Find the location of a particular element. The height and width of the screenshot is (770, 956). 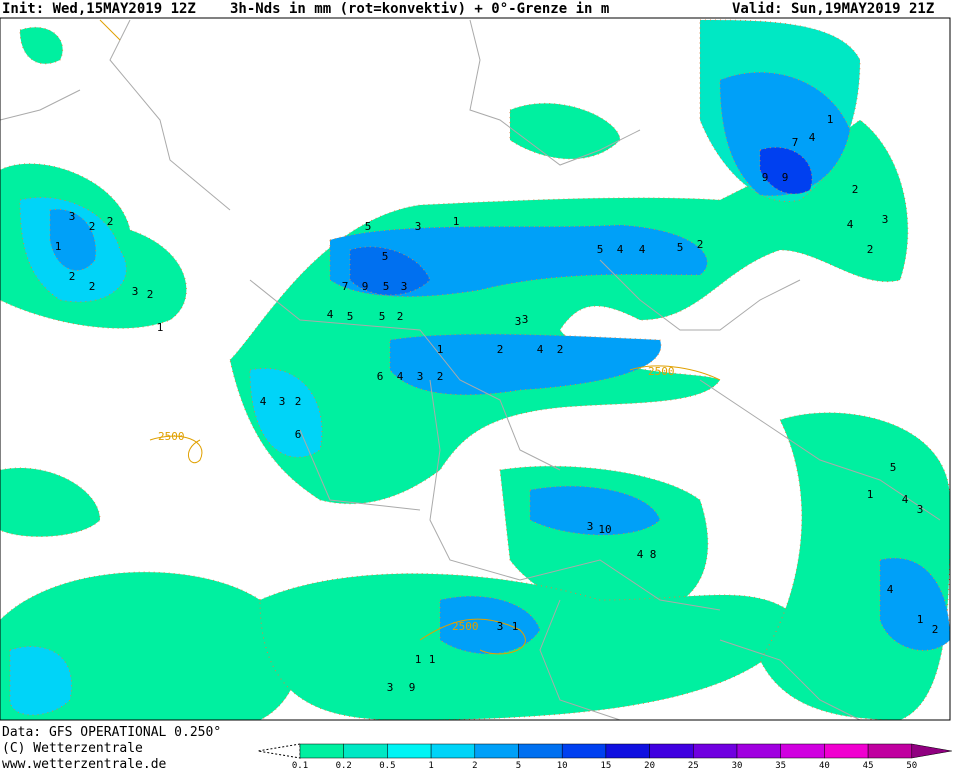

init-label: Init: Wed,15MAY2019 12Z is located at coordinates (99, 9).